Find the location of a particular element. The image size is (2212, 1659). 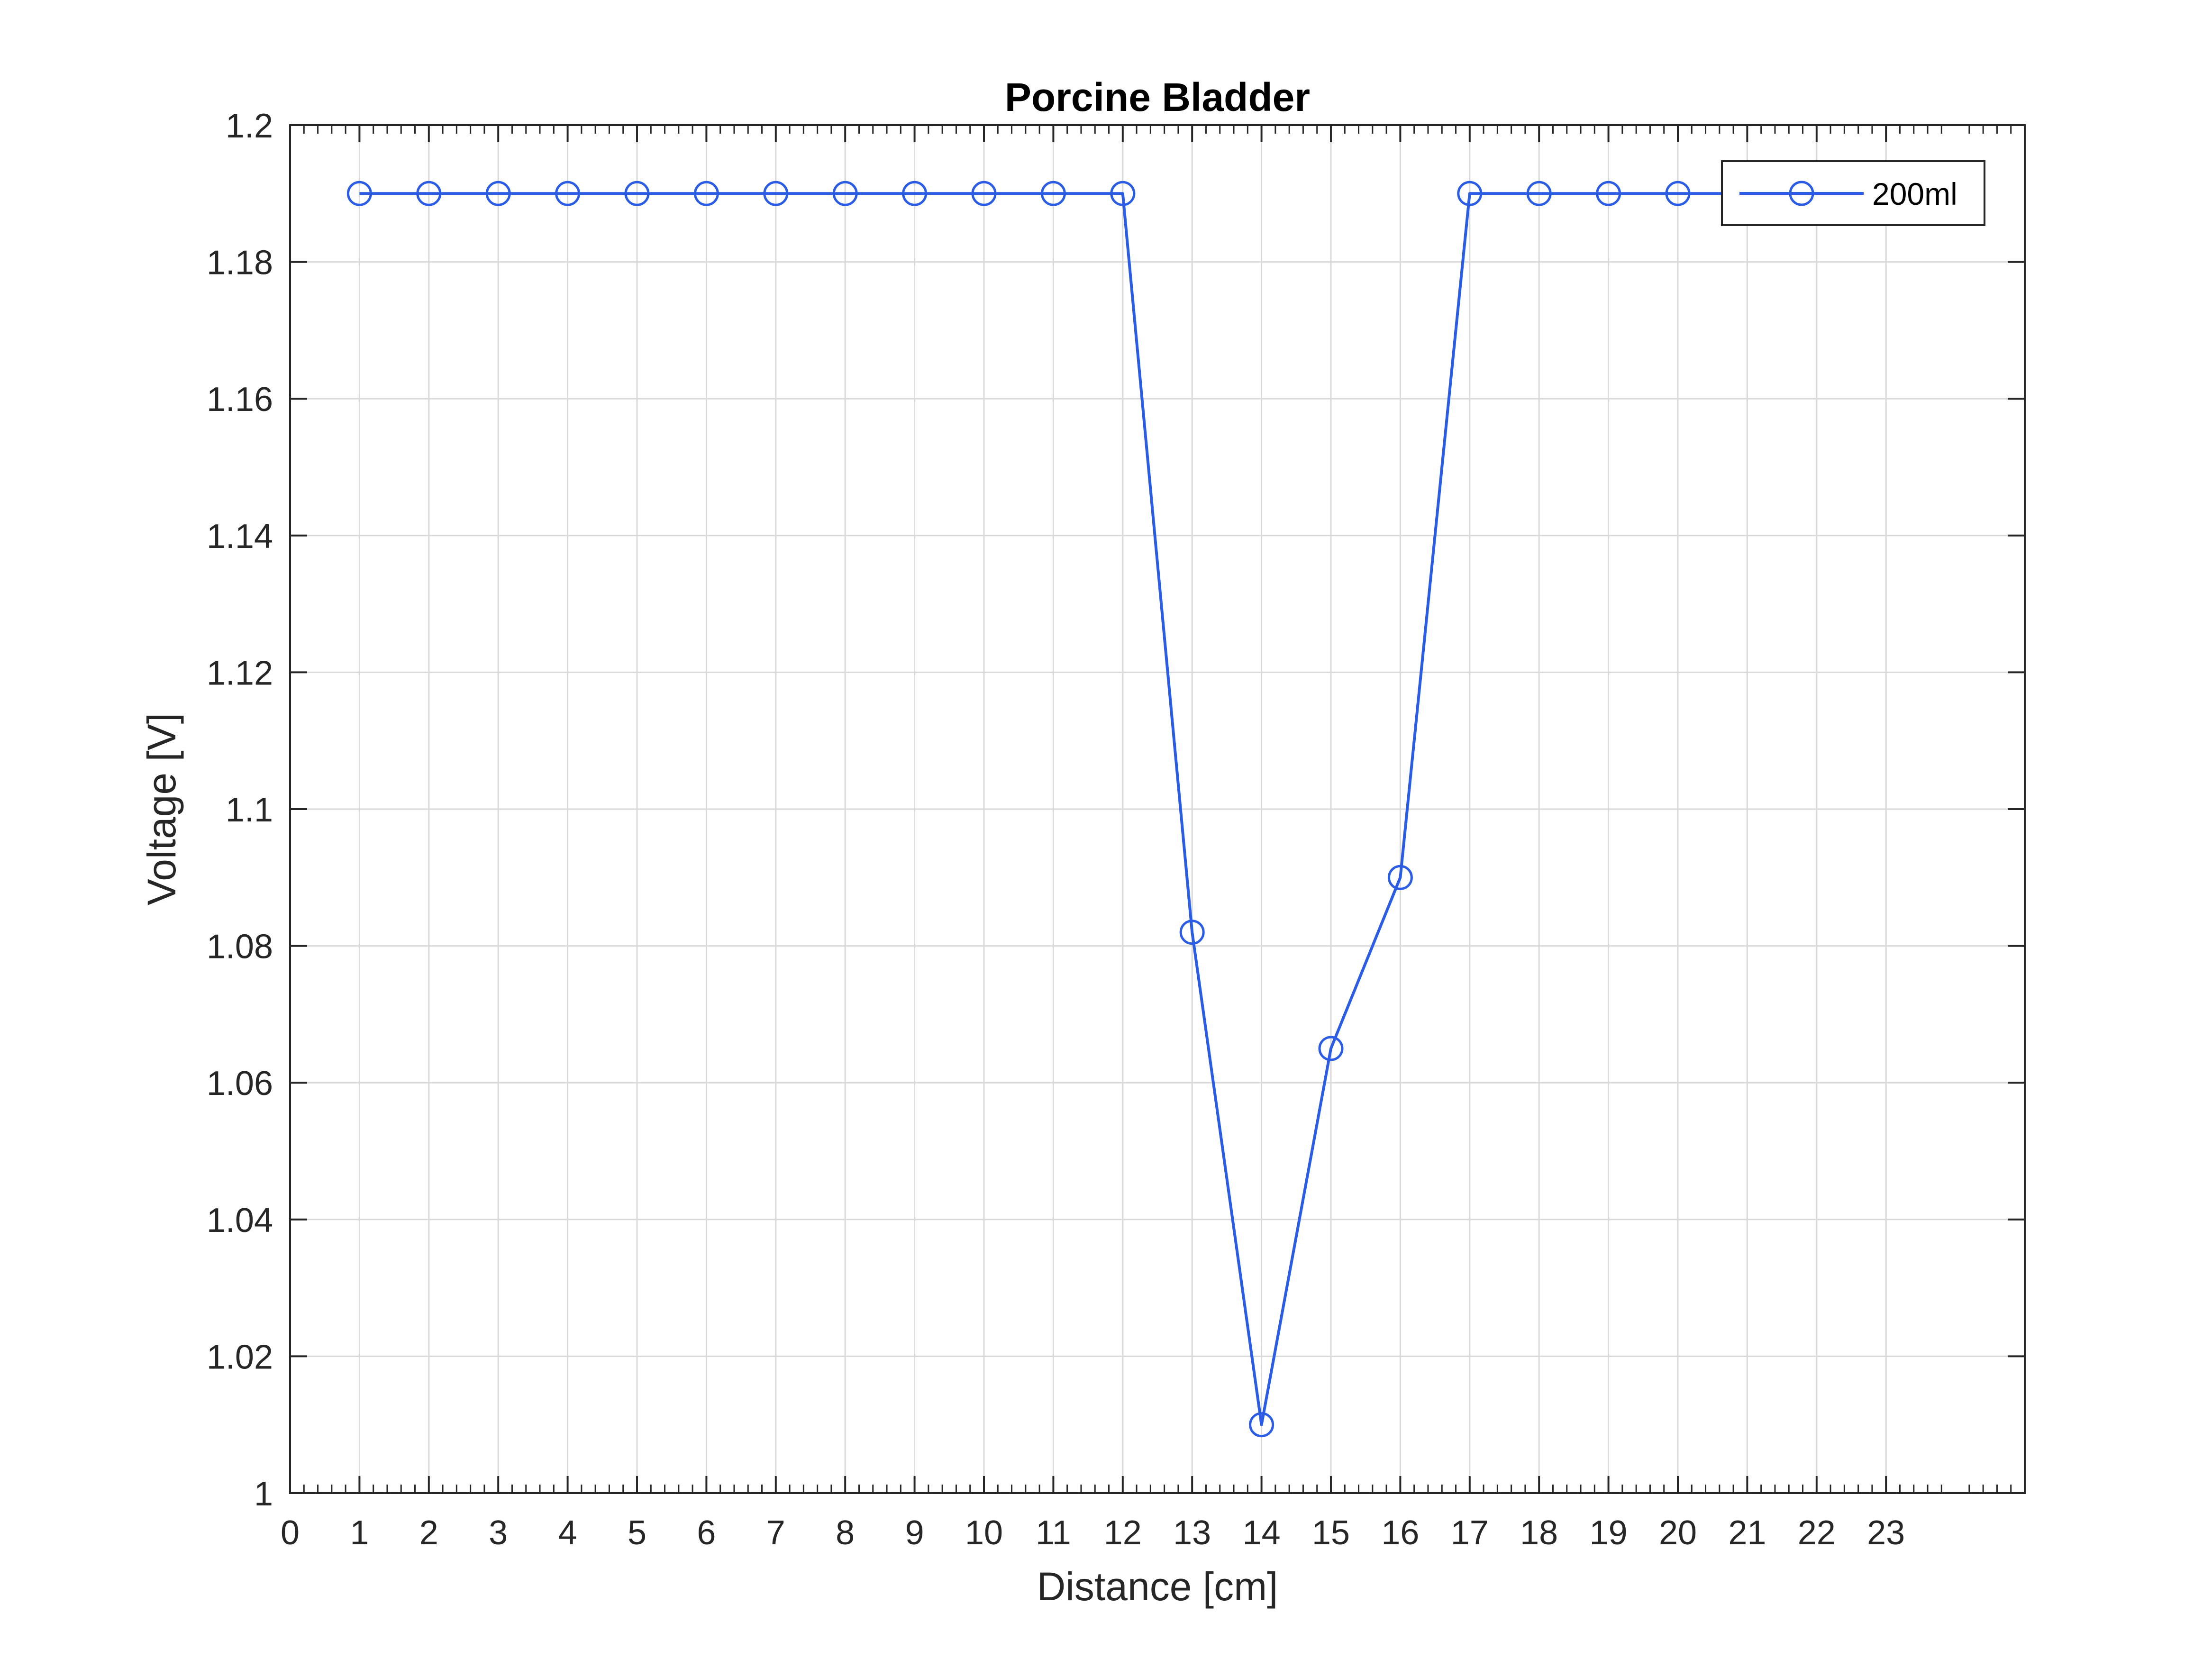

y-tick-label: 1.12 is located at coordinates (240, 673).